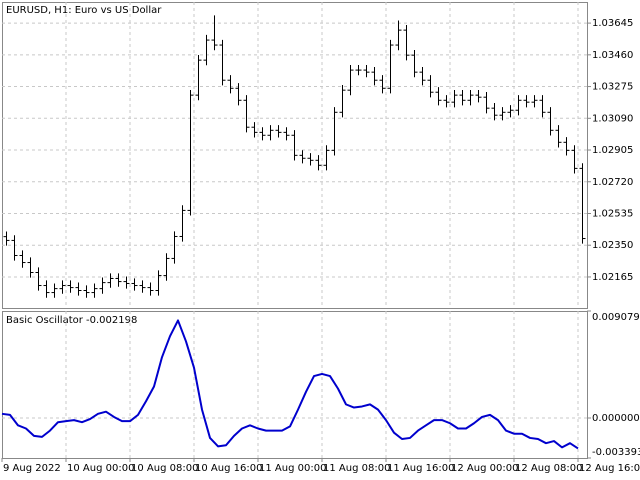 The width and height of the screenshot is (640, 480). I want to click on y-tick-label: 0.000000, so click(616, 418).